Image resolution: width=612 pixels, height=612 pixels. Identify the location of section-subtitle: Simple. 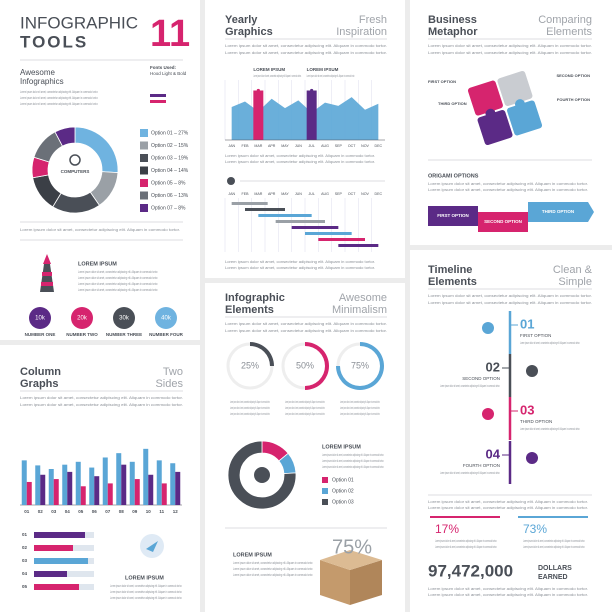
(575, 282).